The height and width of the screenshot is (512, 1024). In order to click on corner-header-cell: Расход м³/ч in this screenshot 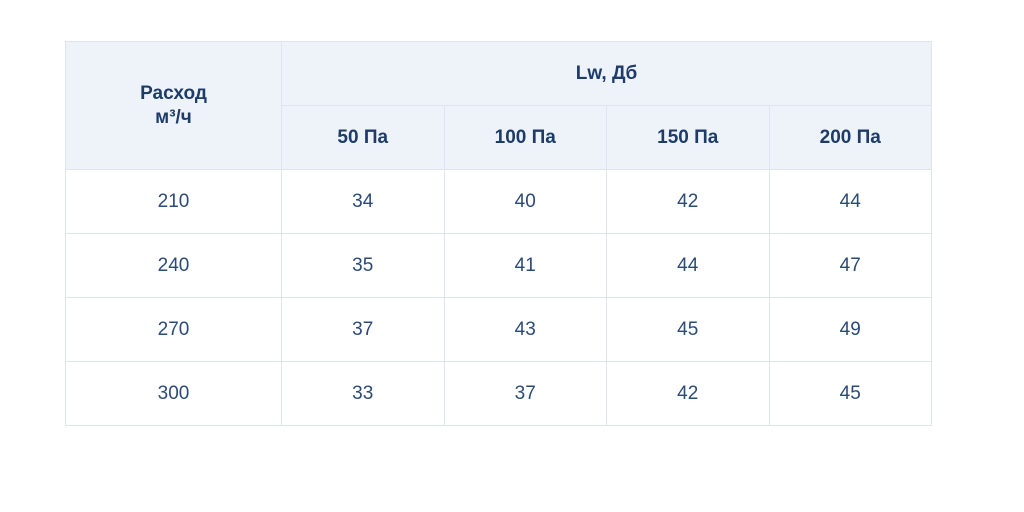, I will do `click(173, 105)`.